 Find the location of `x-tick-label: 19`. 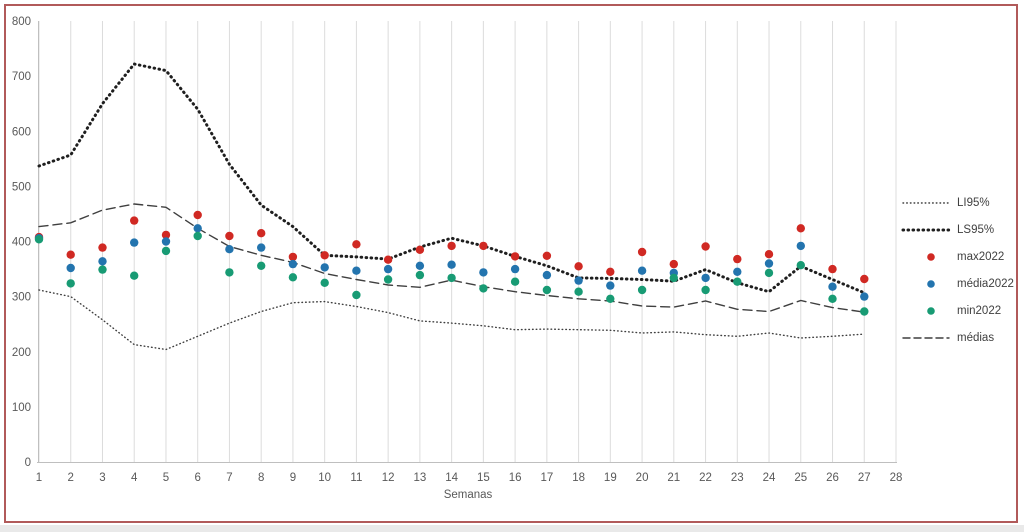

x-tick-label: 19 is located at coordinates (610, 478).